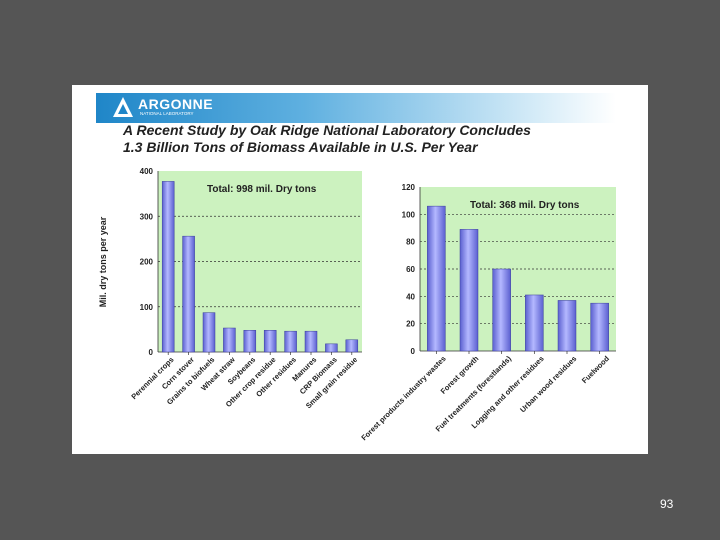 This screenshot has height=540, width=720. What do you see at coordinates (176, 104) in the screenshot?
I see `logo-name: ARGONNE` at bounding box center [176, 104].